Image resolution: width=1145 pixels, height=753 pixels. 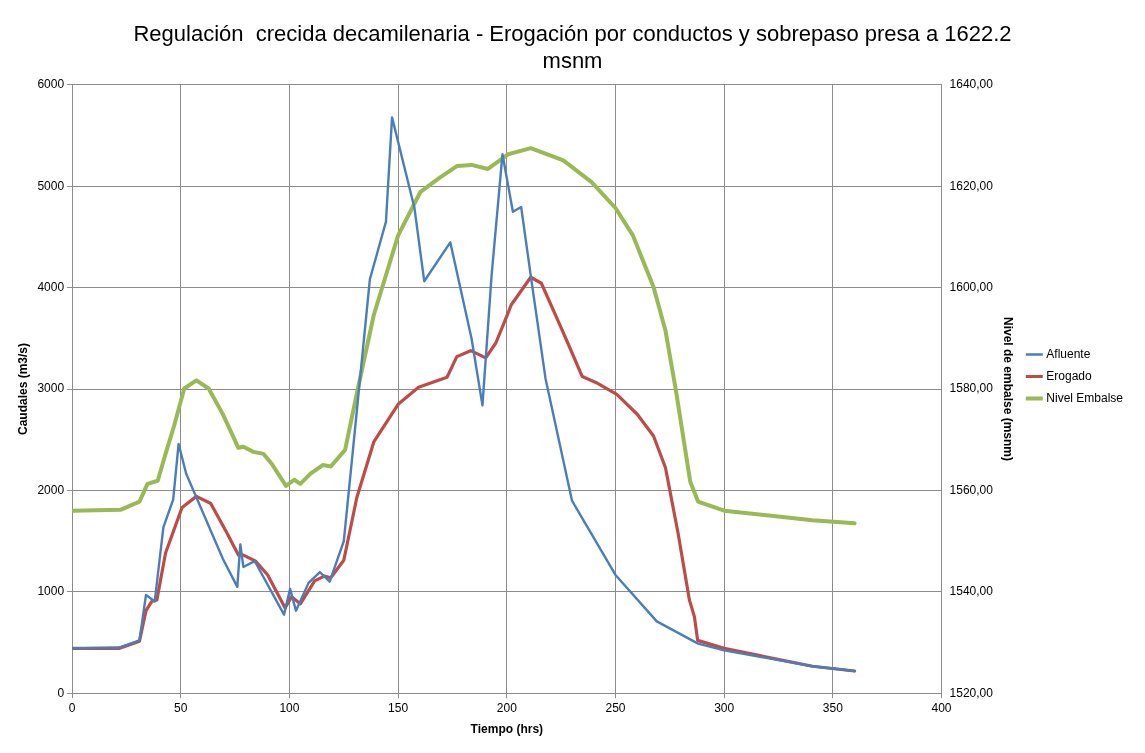 I want to click on y2-tick-label: 1600,00, so click(x=971, y=286).